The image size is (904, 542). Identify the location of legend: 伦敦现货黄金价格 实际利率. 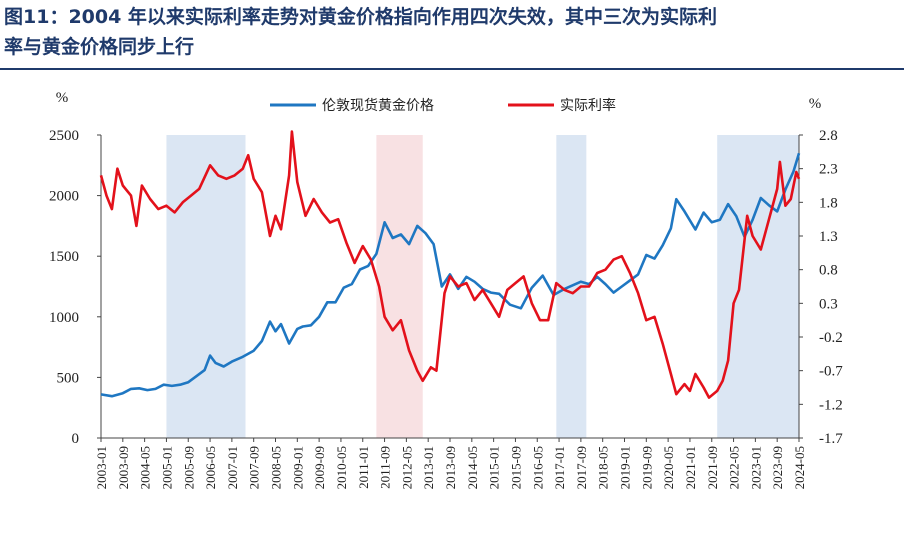
(443, 105).